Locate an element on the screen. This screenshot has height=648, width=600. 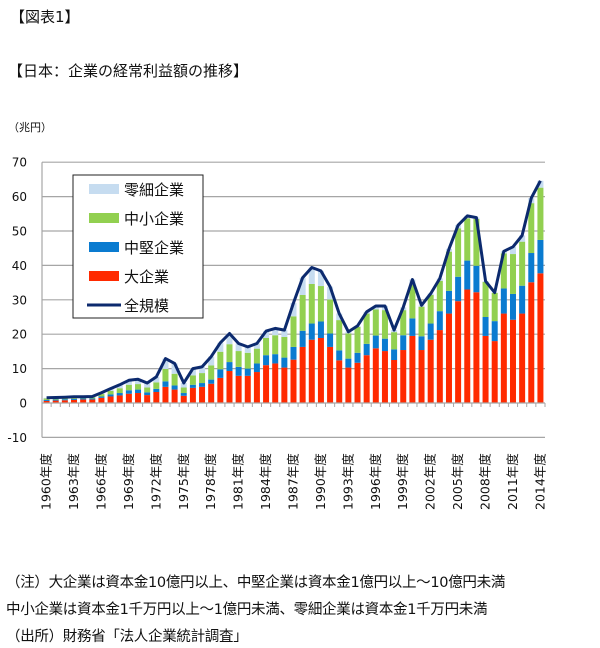
legend-label: 中小企業 is located at coordinates (154, 219).